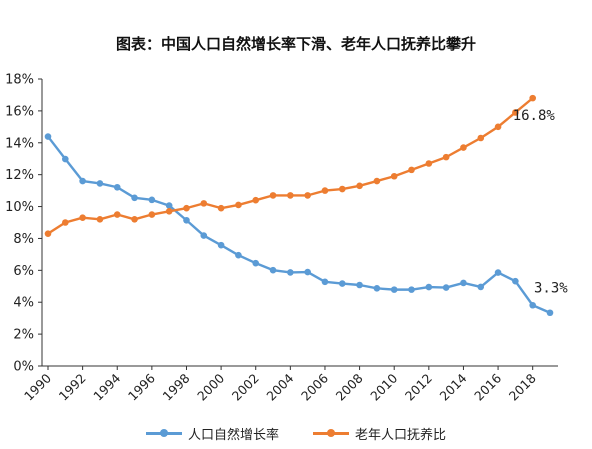 This screenshot has height=449, width=592. Describe the element at coordinates (23, 224) in the screenshot. I see `y-axis-ticks: 0% 2% 4% 6% 8% 10% 12% 14% 16% 18%` at that location.